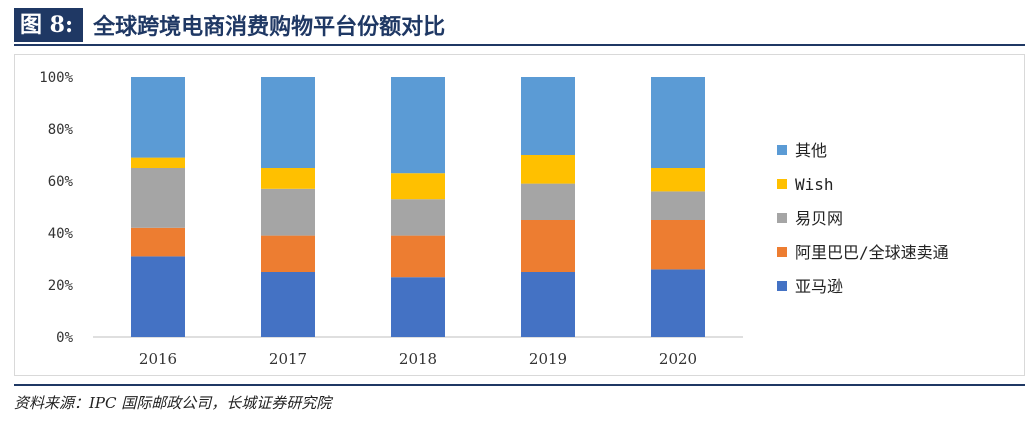  What do you see at coordinates (56, 78) in the screenshot?
I see `y-tick-label: 100%` at bounding box center [56, 78].